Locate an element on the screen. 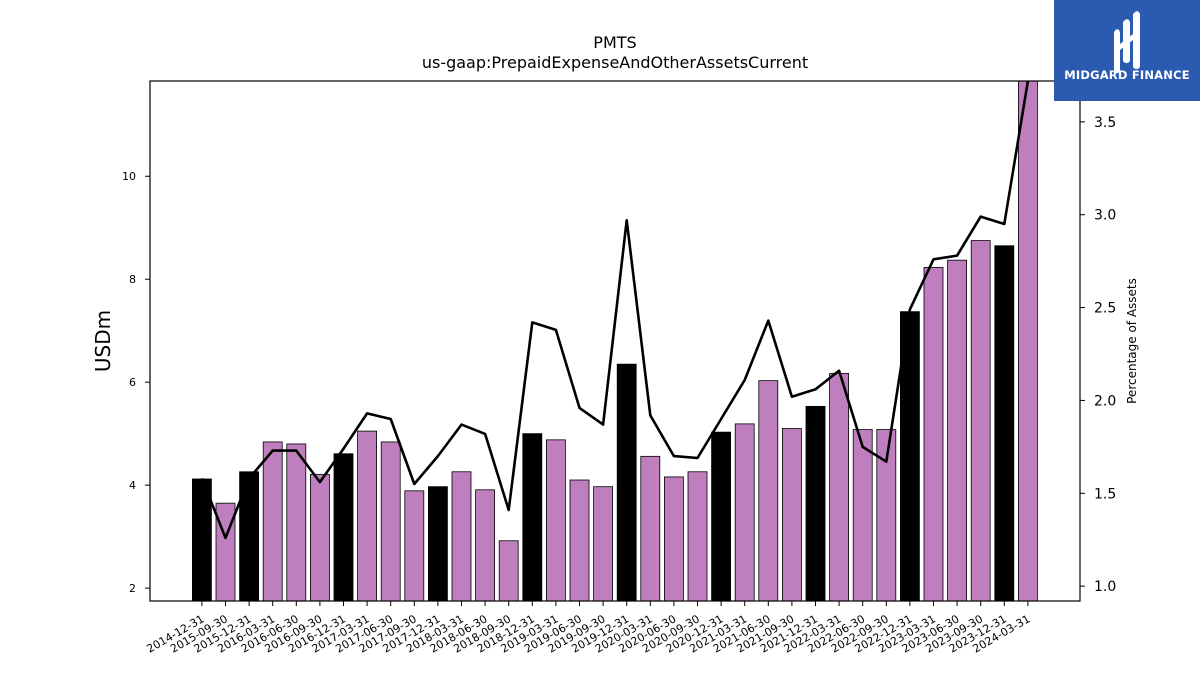 The width and height of the screenshot is (1200, 675). logo-text: MIDGARD FINANCE is located at coordinates (1127, 75).